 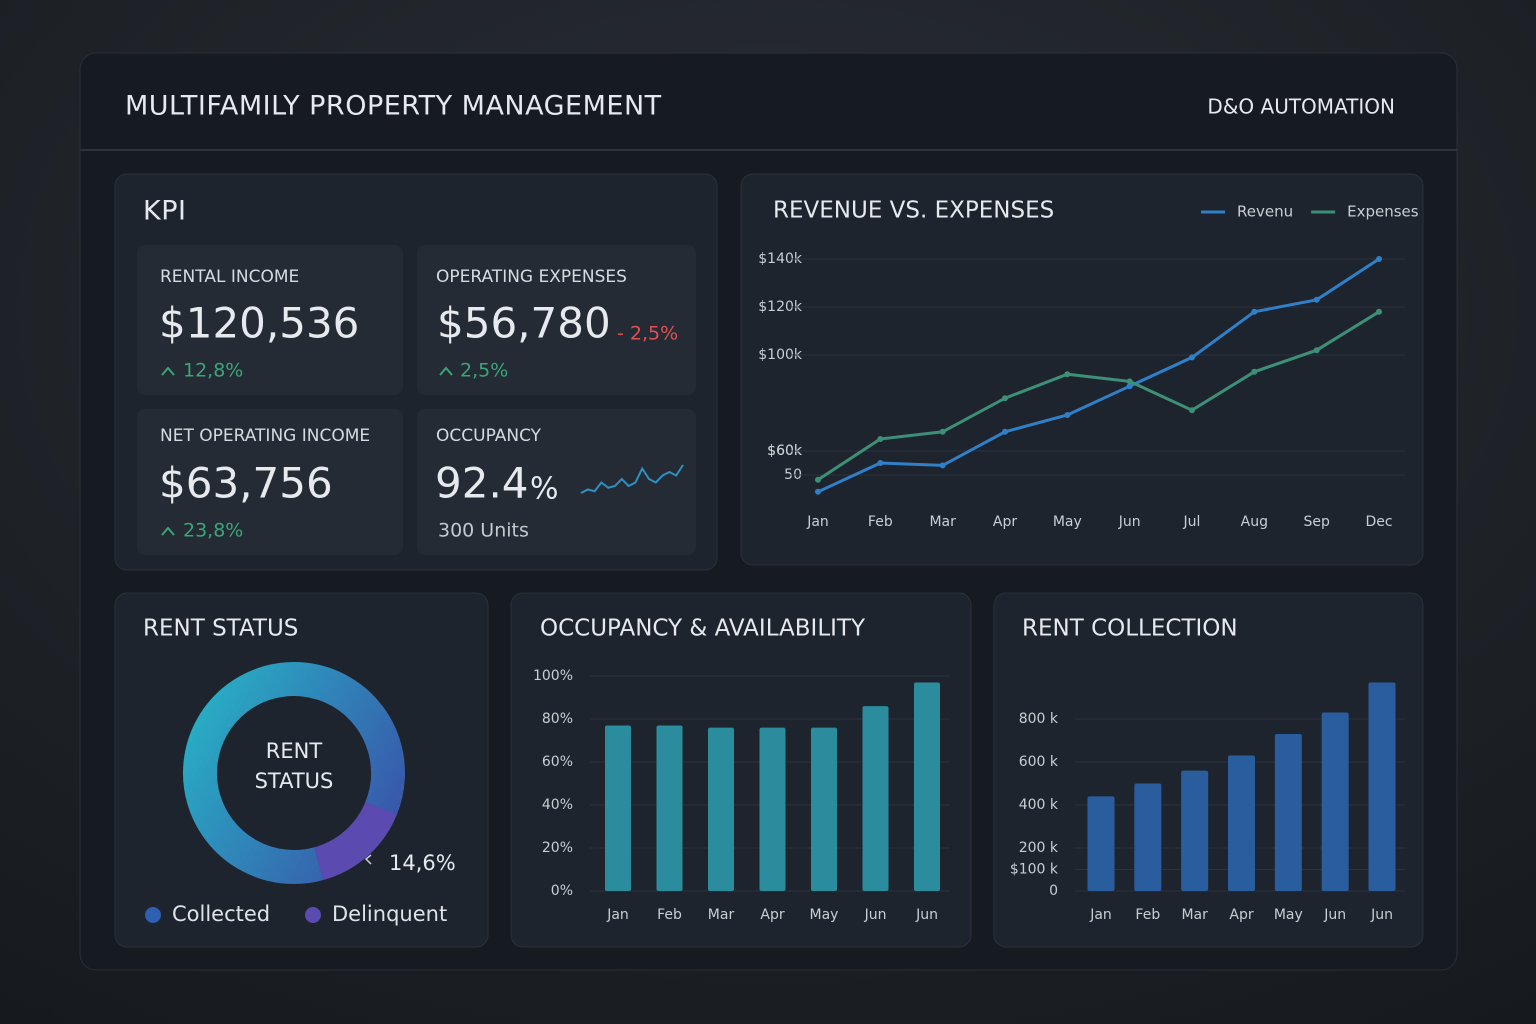 What do you see at coordinates (1130, 629) in the screenshot?
I see `chart-title: RENT COLLECTION` at bounding box center [1130, 629].